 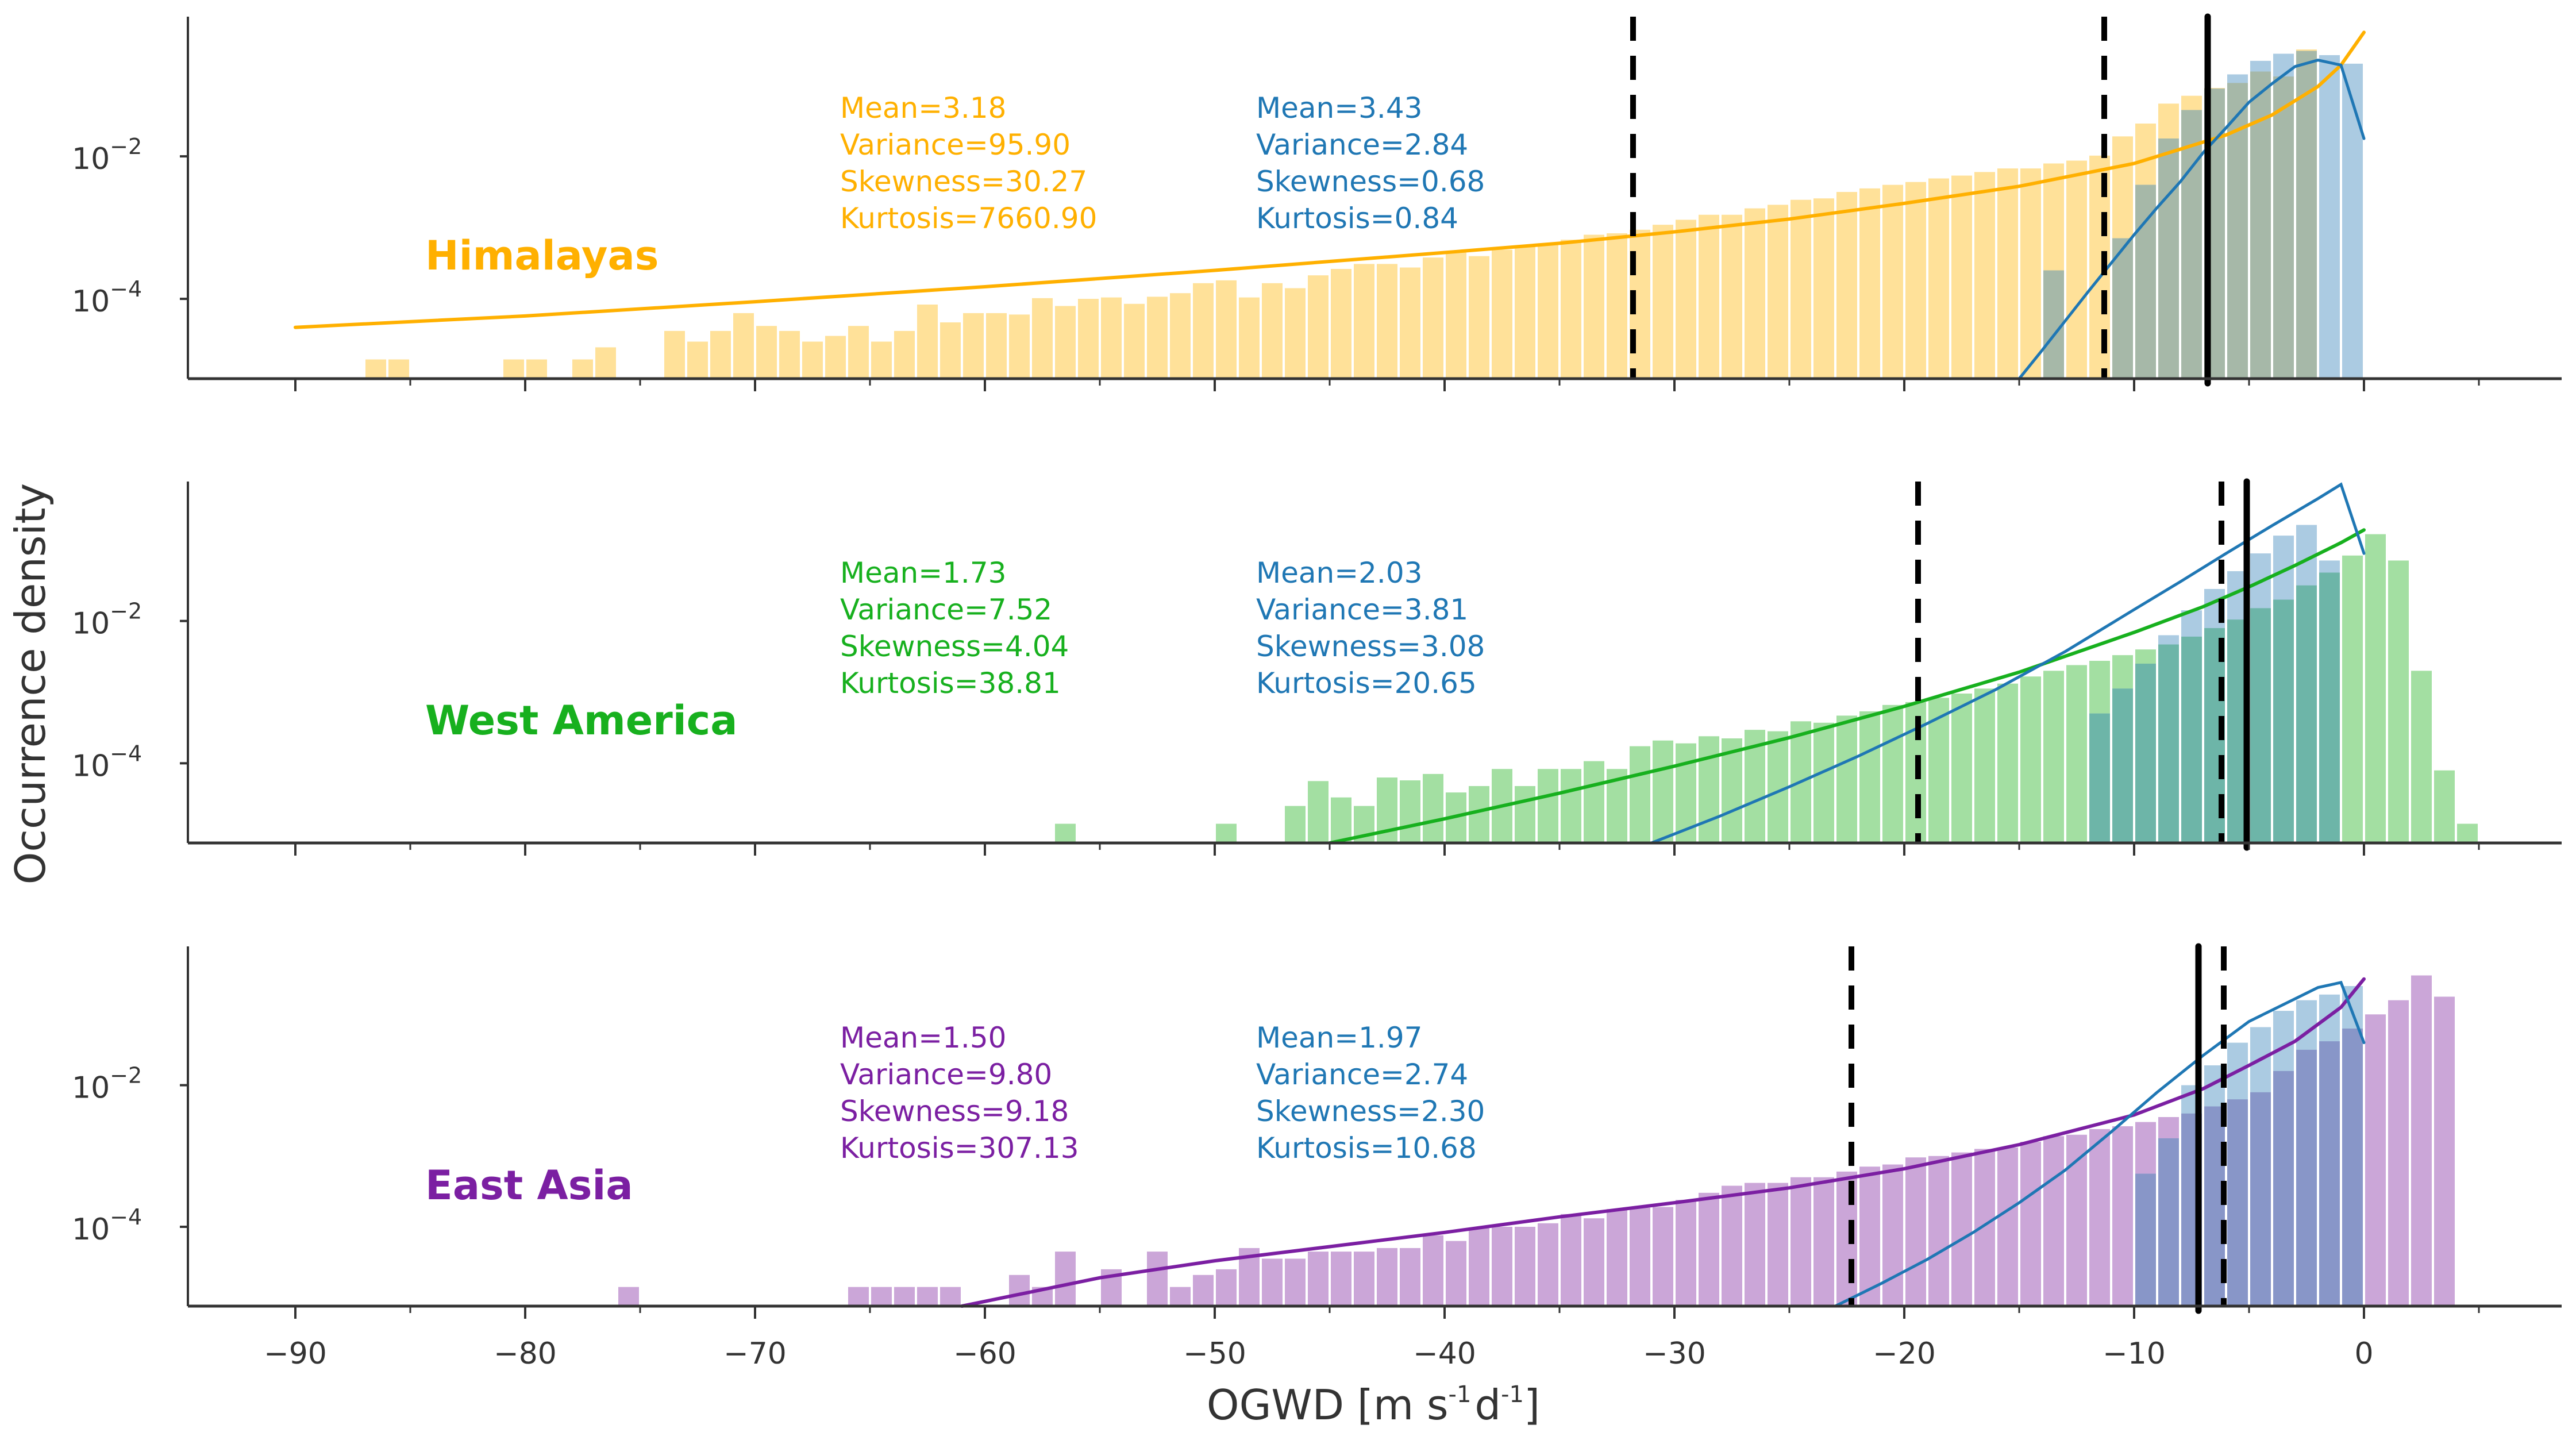 I want to click on y-axis-label: Occurrence density, so click(x=30, y=684).